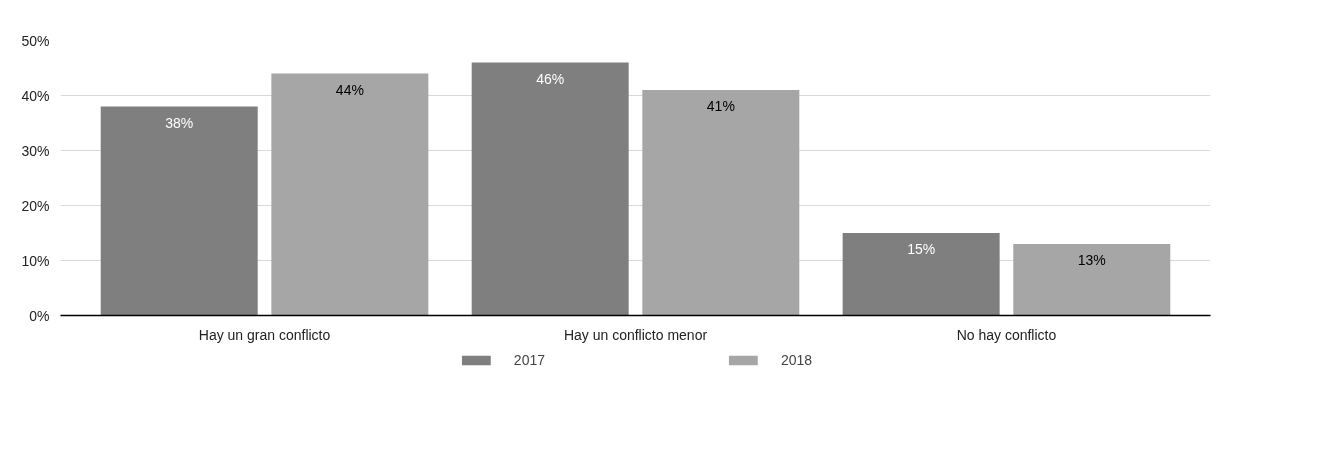 The width and height of the screenshot is (1337, 462). I want to click on x-tick-label: Hay un gran conflicto, so click(264, 334).